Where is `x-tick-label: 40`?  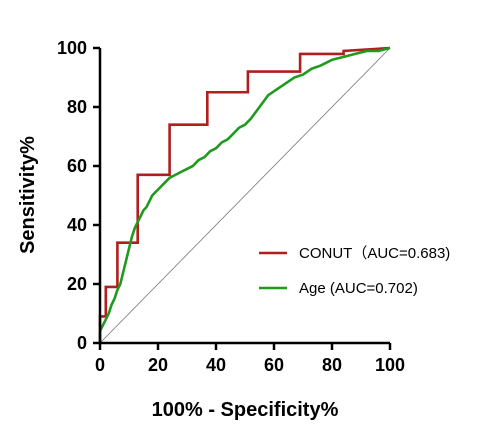 x-tick-label: 40 is located at coordinates (216, 365).